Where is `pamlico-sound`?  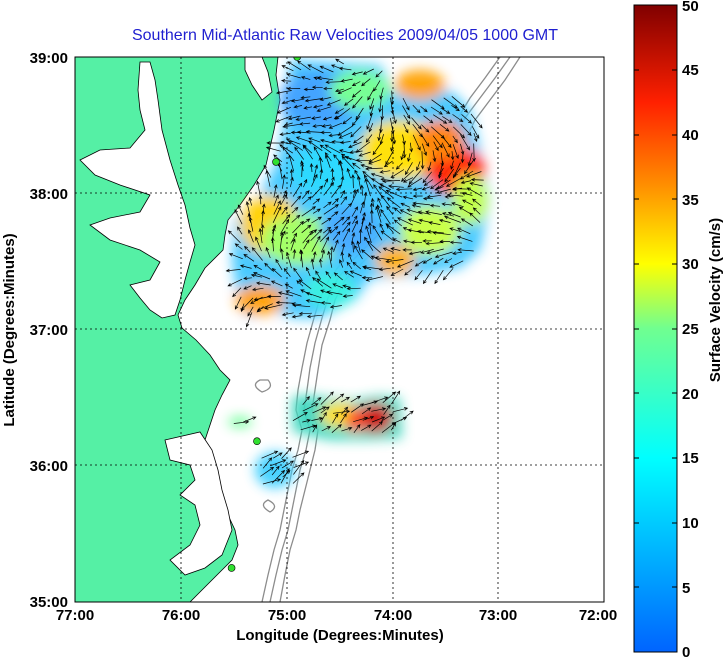
pamlico-sound is located at coordinates (198, 503).